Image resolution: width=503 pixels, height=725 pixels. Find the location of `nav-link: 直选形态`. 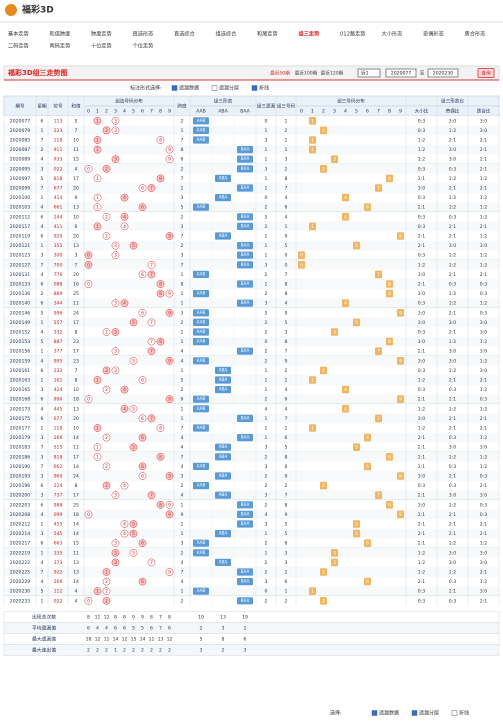

nav-link: 直选形态 is located at coordinates (143, 34).